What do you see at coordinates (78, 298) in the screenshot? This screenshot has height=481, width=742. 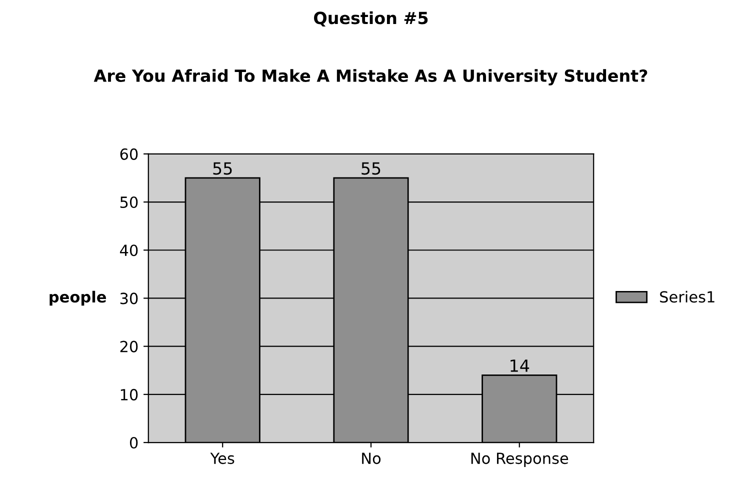 I see `y-axis-title: people` at bounding box center [78, 298].